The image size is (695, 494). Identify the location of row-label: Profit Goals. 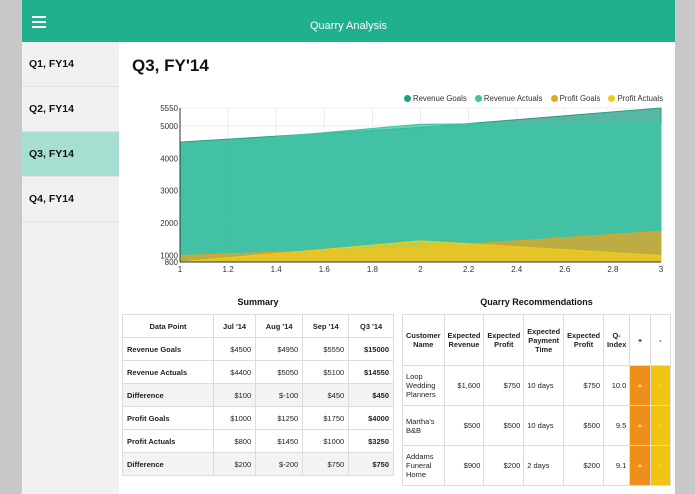
(168, 418).